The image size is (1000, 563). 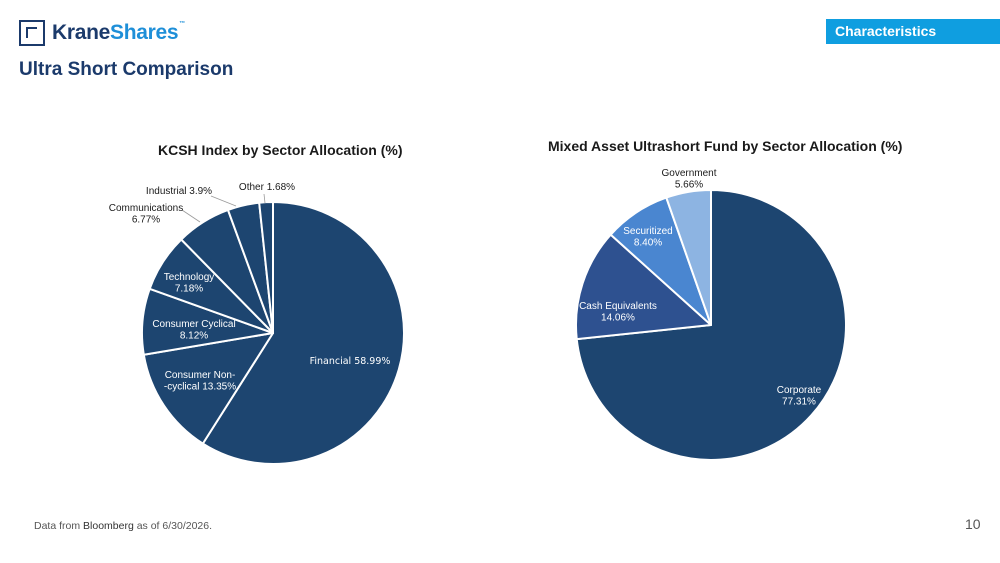 I want to click on logo-trademark: ™, so click(x=182, y=24).